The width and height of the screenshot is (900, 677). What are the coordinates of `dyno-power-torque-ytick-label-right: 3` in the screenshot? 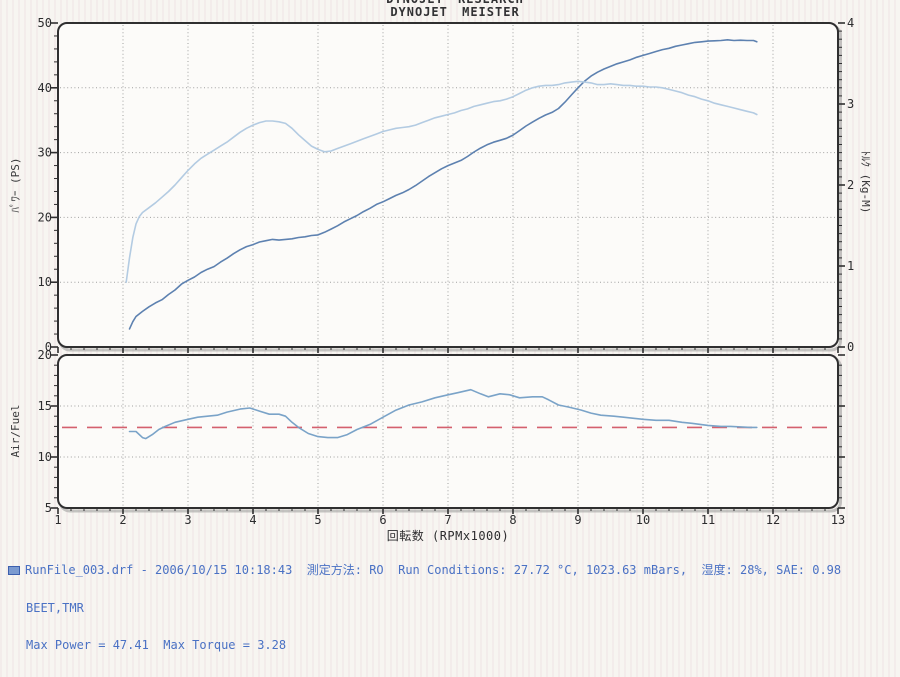 It's located at (850, 104).